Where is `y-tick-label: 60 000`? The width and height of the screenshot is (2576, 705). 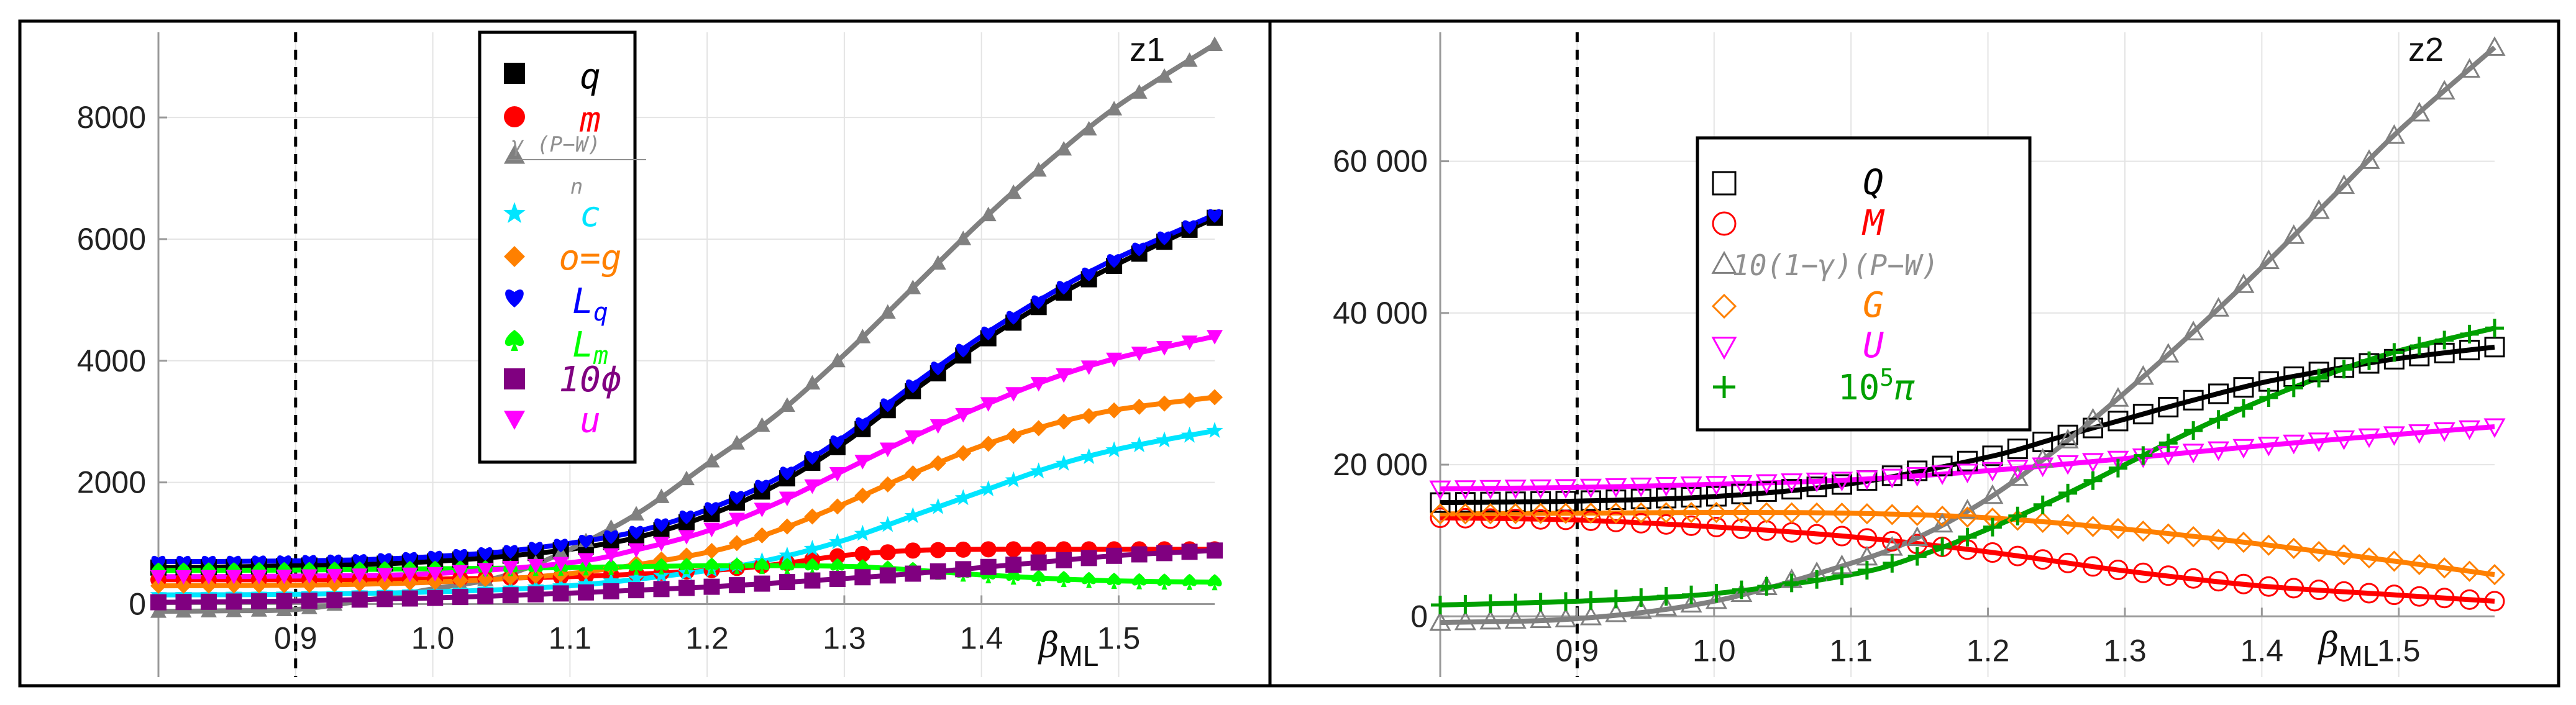 y-tick-label: 60 000 is located at coordinates (1380, 161).